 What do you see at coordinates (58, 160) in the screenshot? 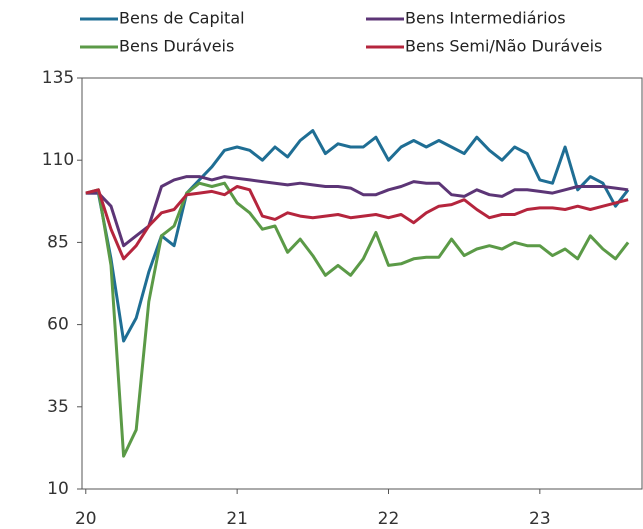
I see `y-tick-label: 110` at bounding box center [58, 160].